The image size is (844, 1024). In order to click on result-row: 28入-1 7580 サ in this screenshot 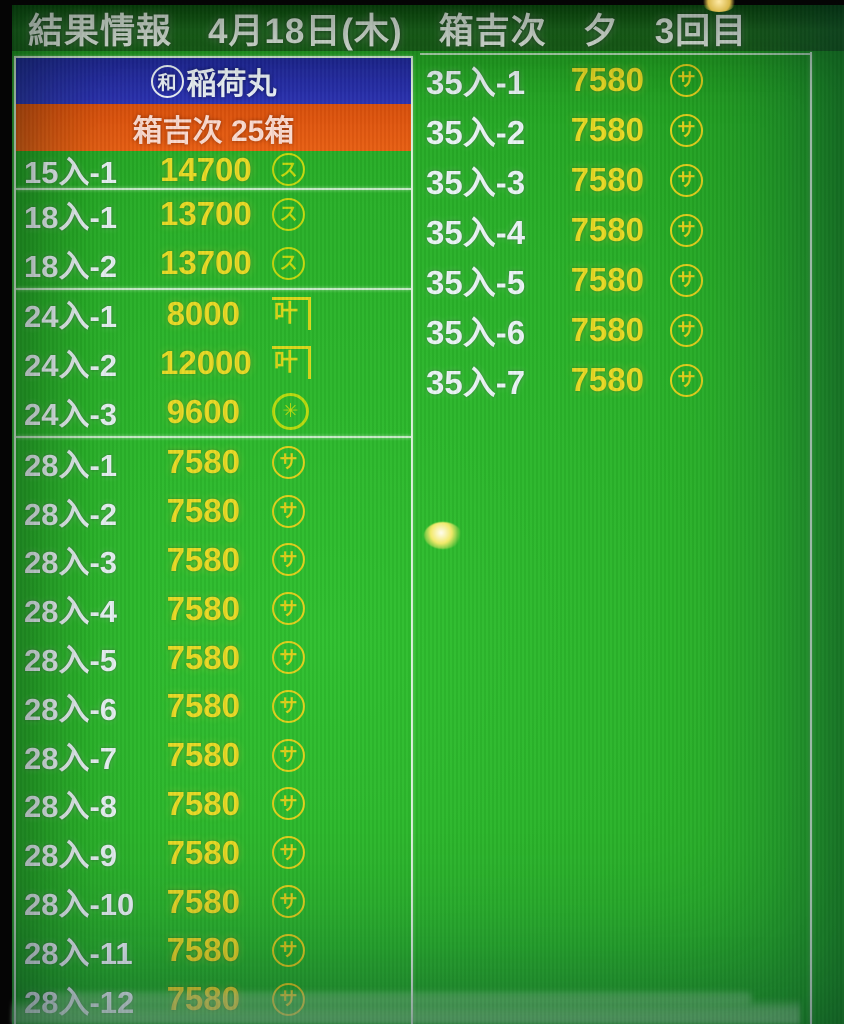, I will do `click(213, 462)`.